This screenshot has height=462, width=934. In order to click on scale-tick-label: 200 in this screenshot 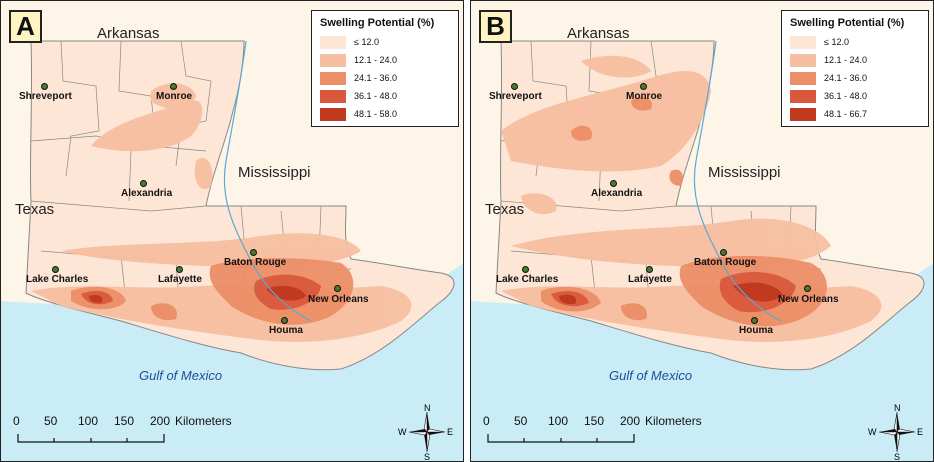, I will do `click(630, 421)`.